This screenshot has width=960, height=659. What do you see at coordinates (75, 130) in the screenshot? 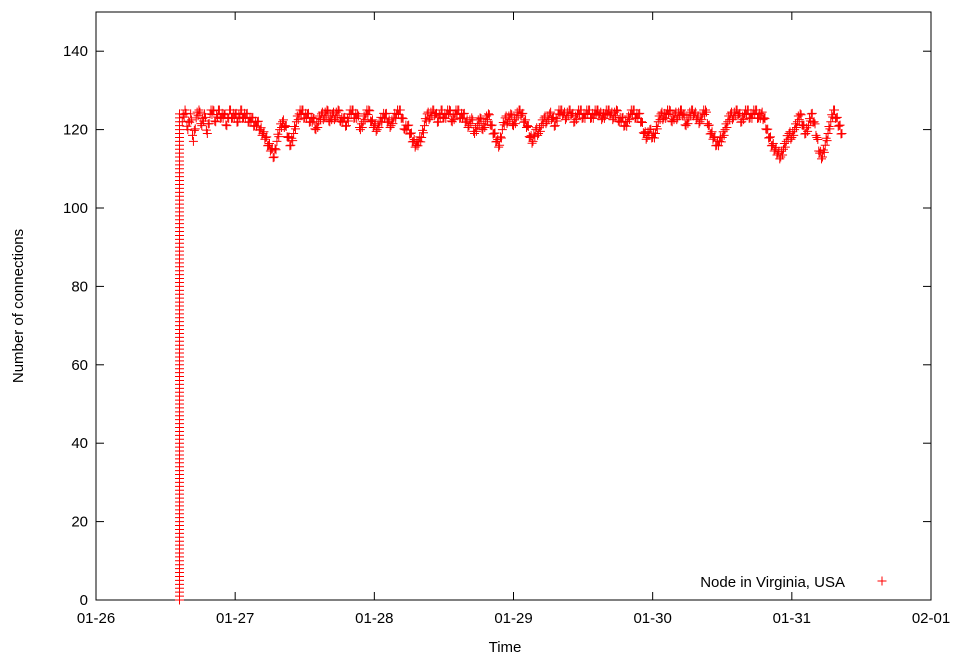
I see `y-tick-label: 120` at bounding box center [75, 130].